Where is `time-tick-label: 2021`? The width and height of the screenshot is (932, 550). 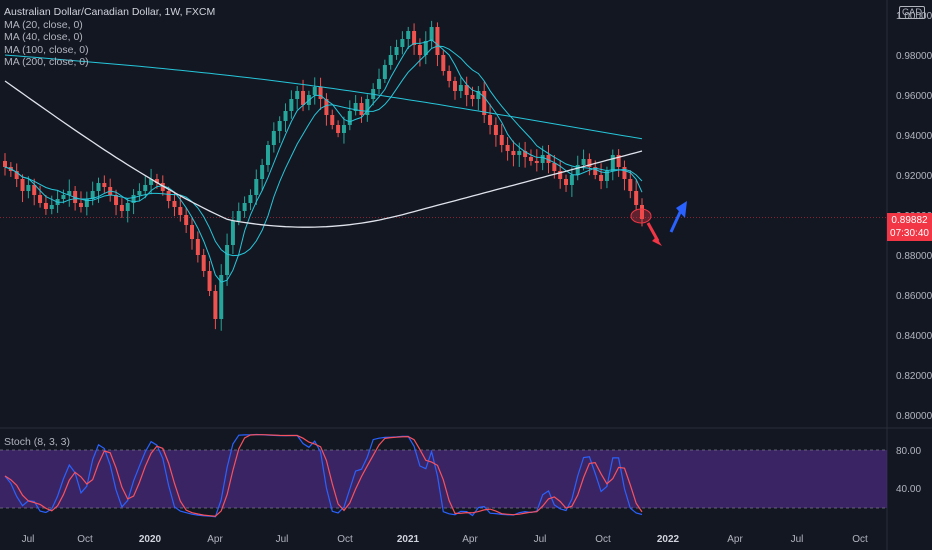
time-tick-label: 2021 is located at coordinates (408, 539).